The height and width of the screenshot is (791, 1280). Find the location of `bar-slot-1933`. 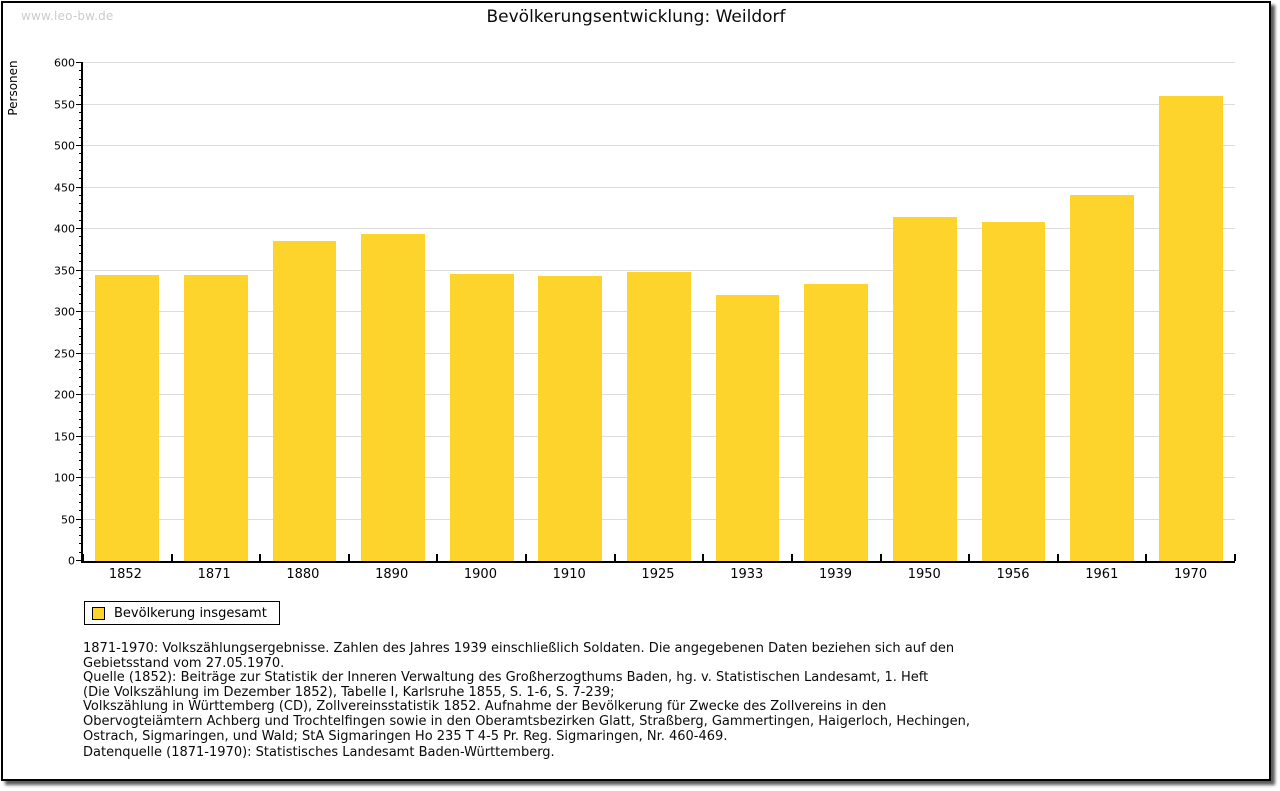

bar-slot-1933 is located at coordinates (747, 312).